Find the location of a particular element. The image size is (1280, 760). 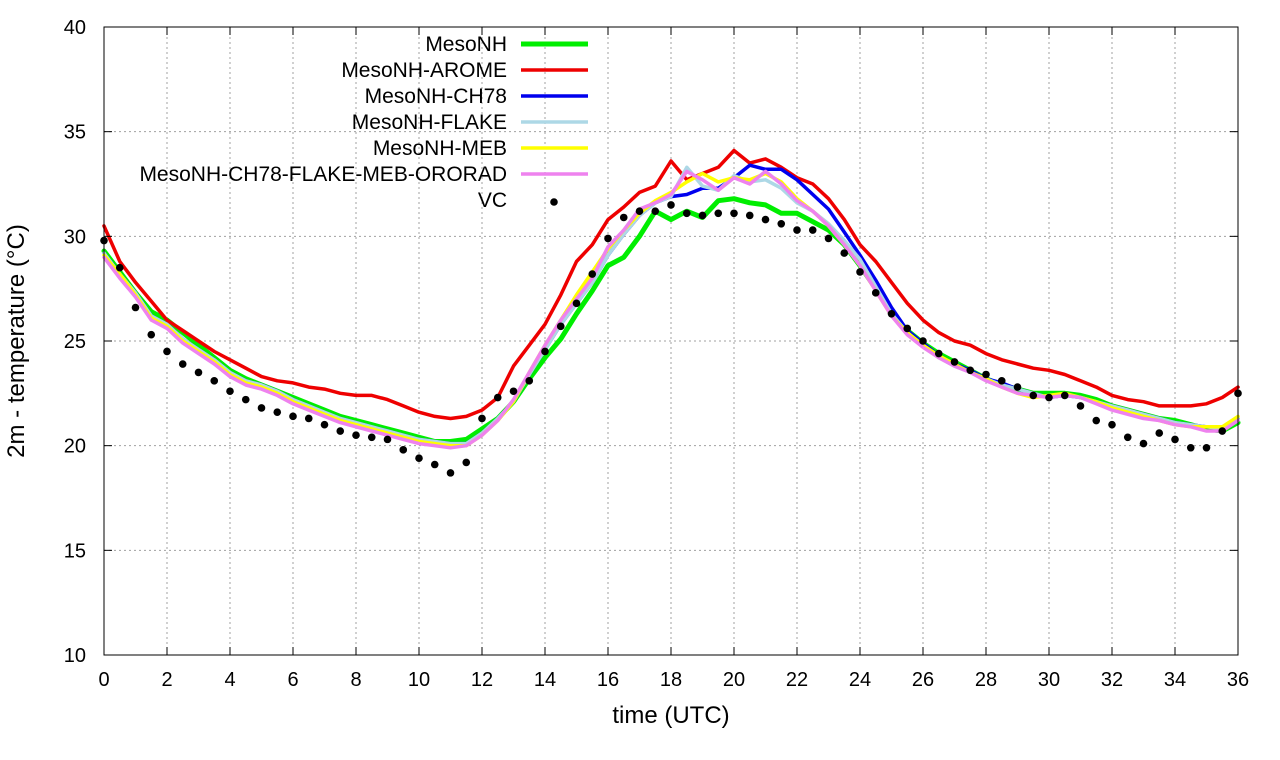

x-tick-label: 6 is located at coordinates (292, 680).